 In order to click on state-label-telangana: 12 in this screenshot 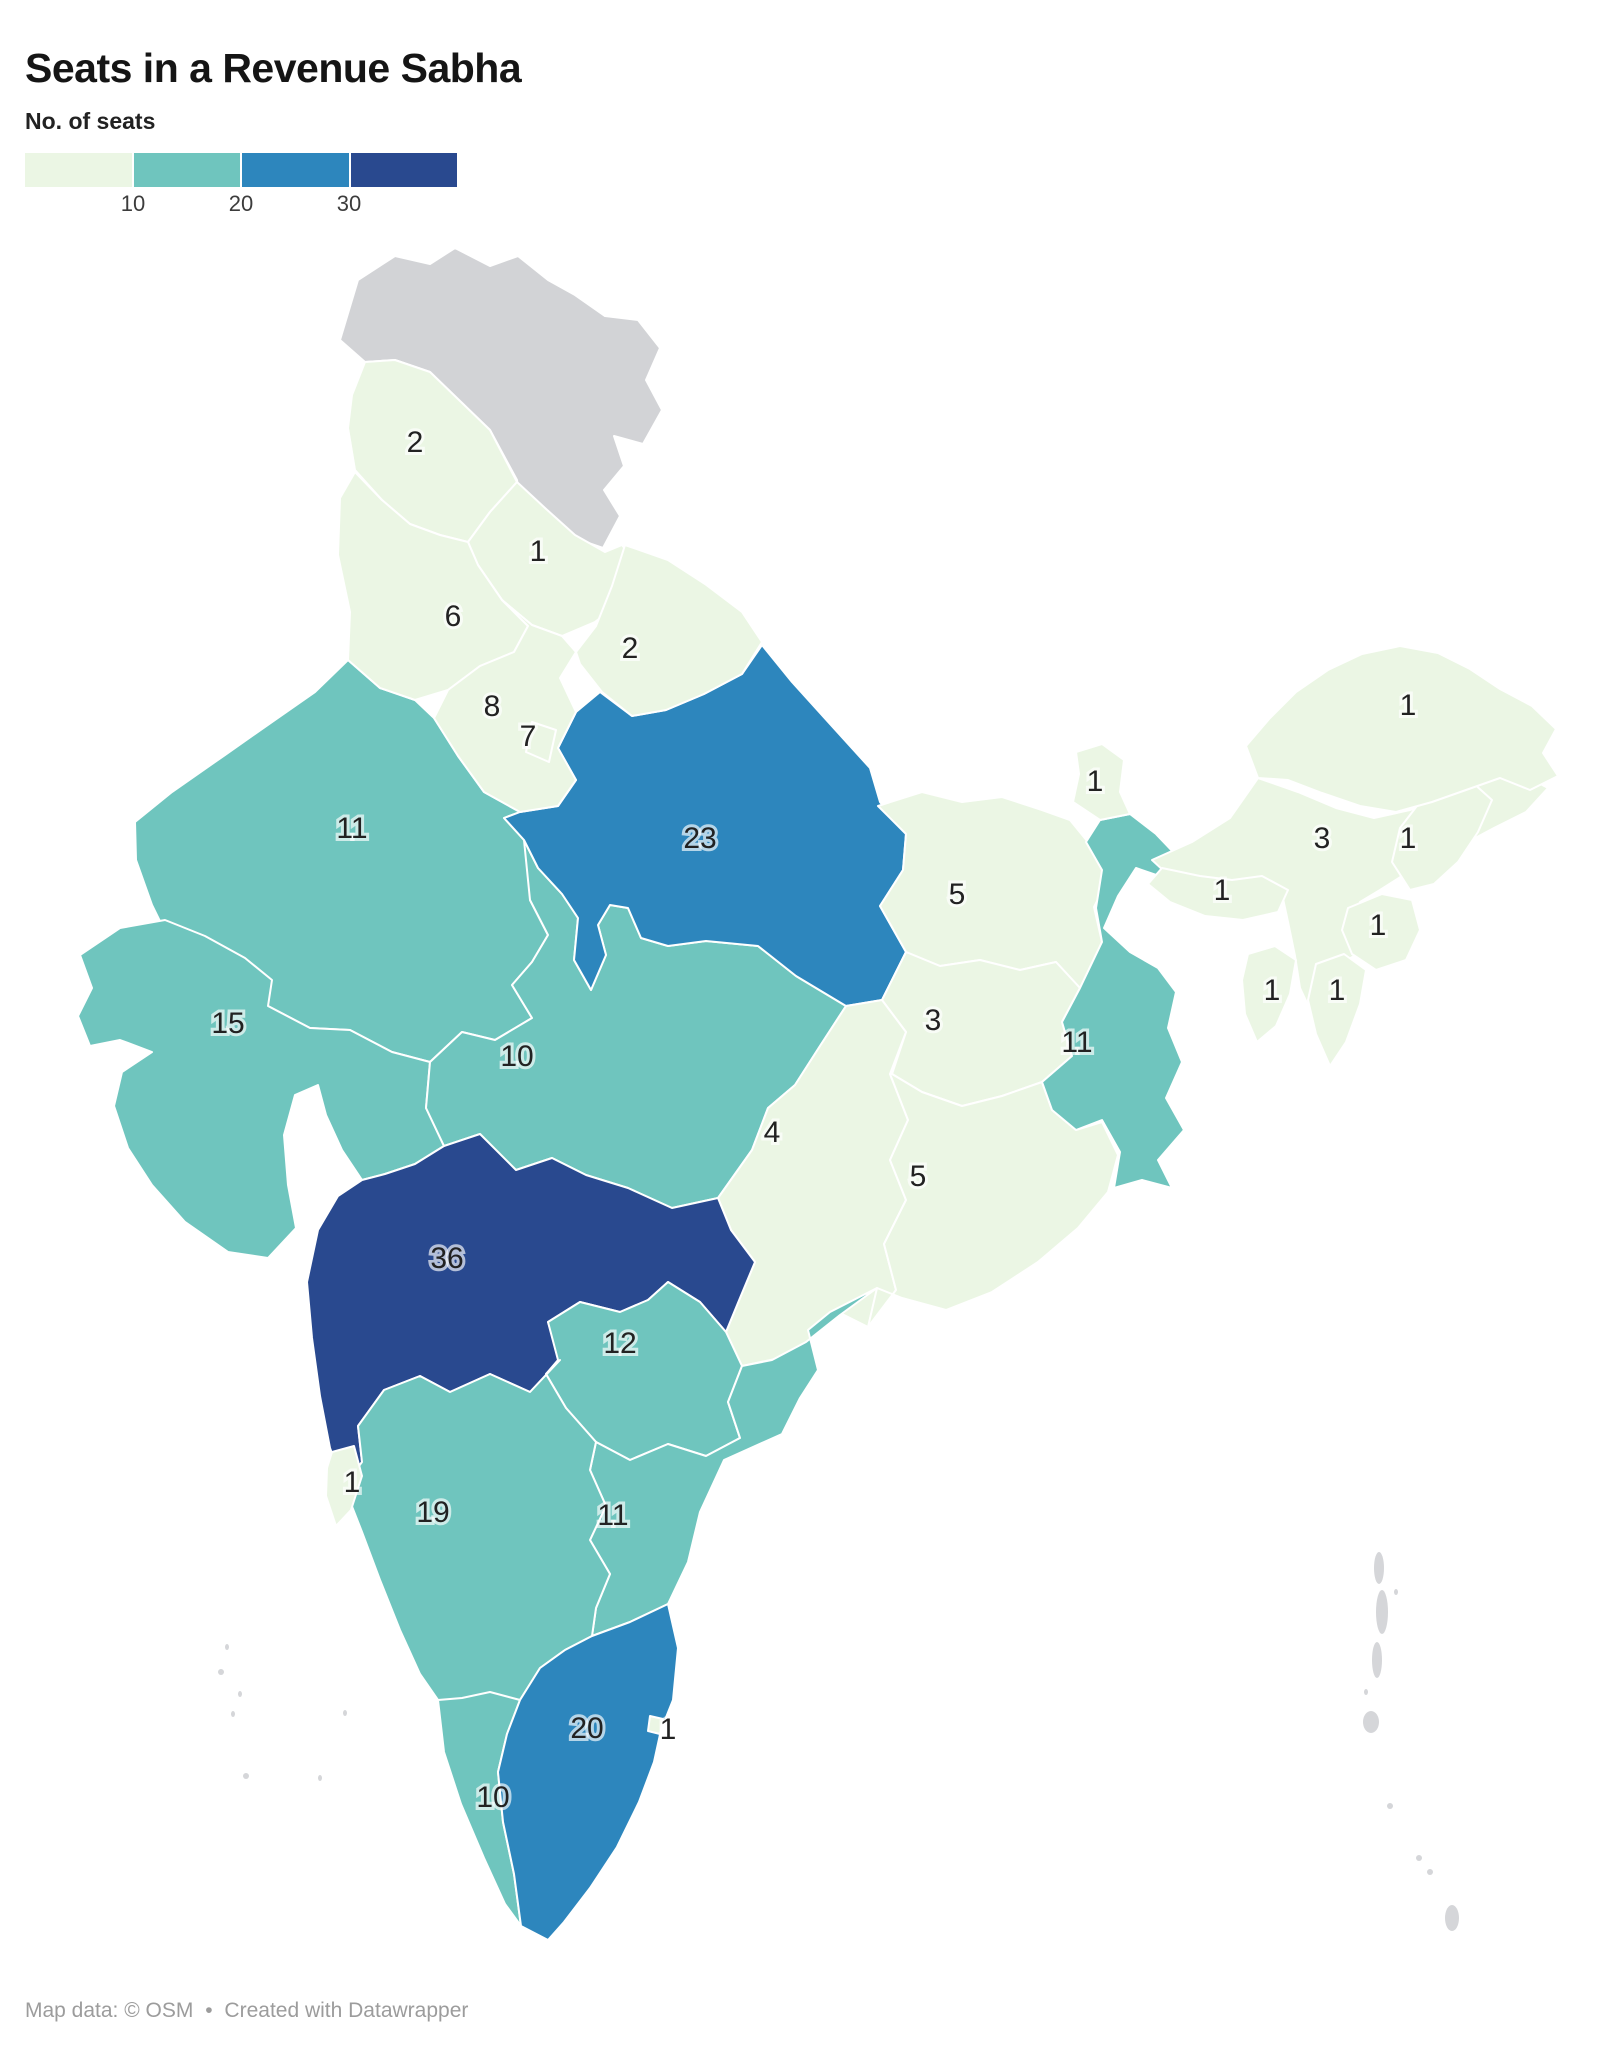, I will do `click(619, 1343)`.